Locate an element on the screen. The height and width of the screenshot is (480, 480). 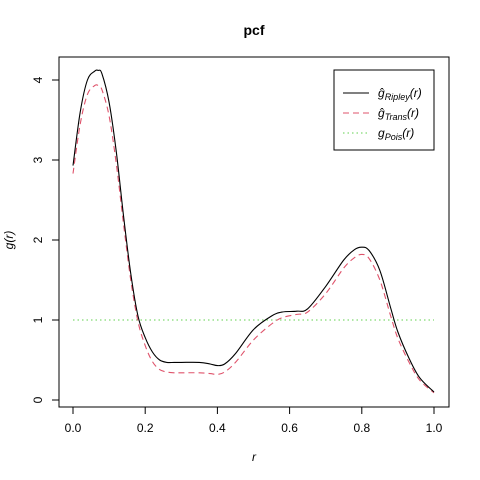
x-tick-label: 0.8 is located at coordinates (361, 428).